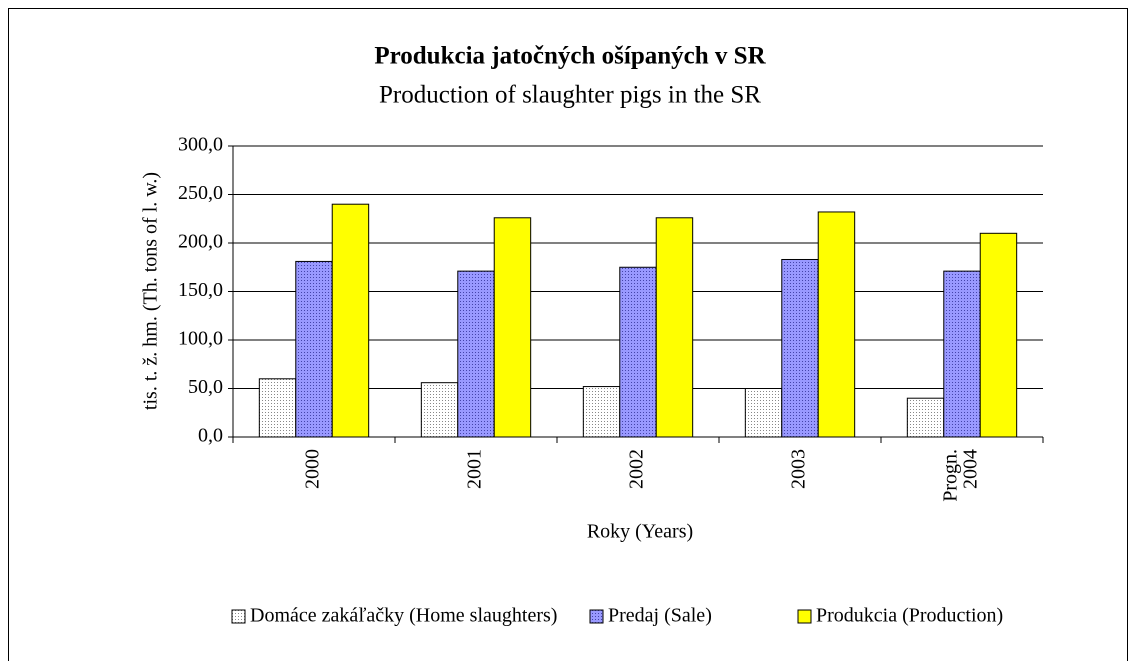 This screenshot has height=661, width=1136. Describe the element at coordinates (951, 475) in the screenshot. I see `x-tick-label: Progn.` at that location.